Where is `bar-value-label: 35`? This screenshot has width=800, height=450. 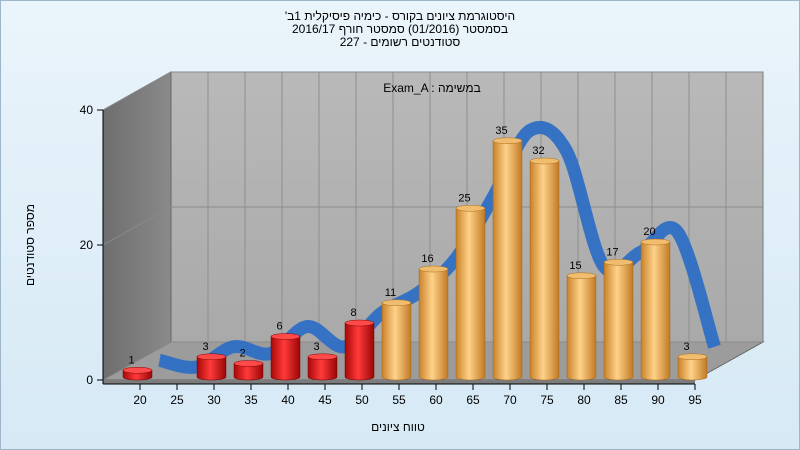
bar-value-label: 35 is located at coordinates (501, 131).